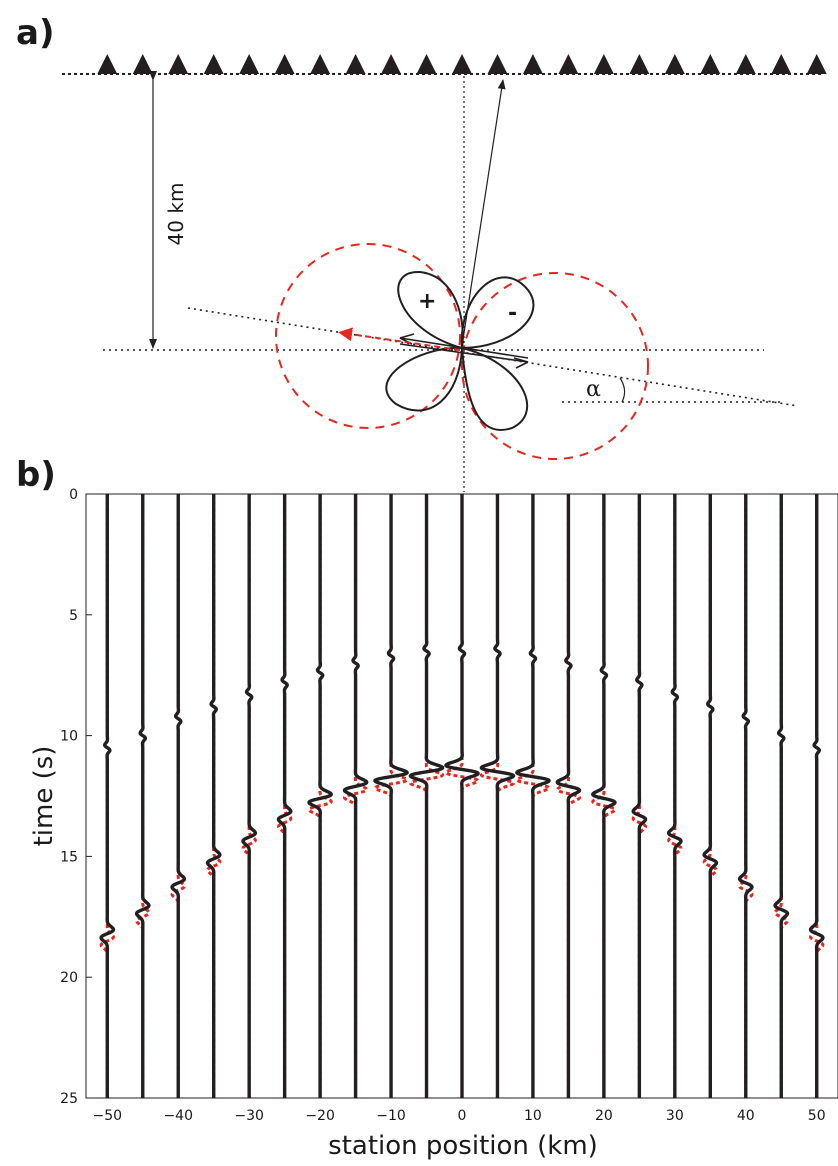 The height and width of the screenshot is (1166, 838). What do you see at coordinates (604, 1116) in the screenshot?
I see `x-tick-label-7: 20` at bounding box center [604, 1116].